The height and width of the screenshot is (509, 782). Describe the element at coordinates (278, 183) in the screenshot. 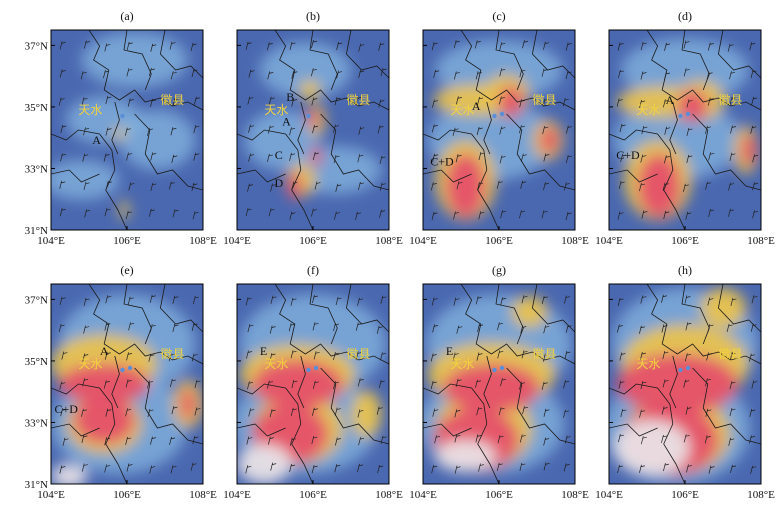

I see `storm-cell-label: D` at that location.